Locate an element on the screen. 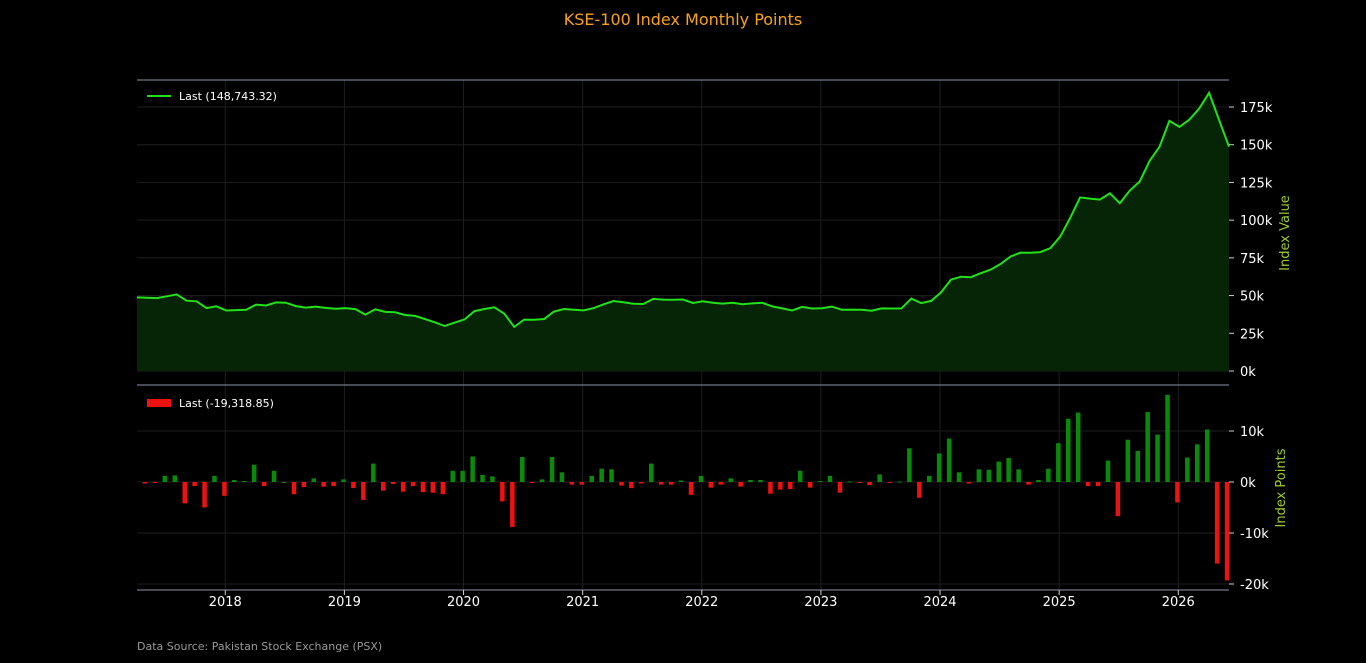 This screenshot has height=663, width=1366. ytick-label: 175k is located at coordinates (1256, 108).